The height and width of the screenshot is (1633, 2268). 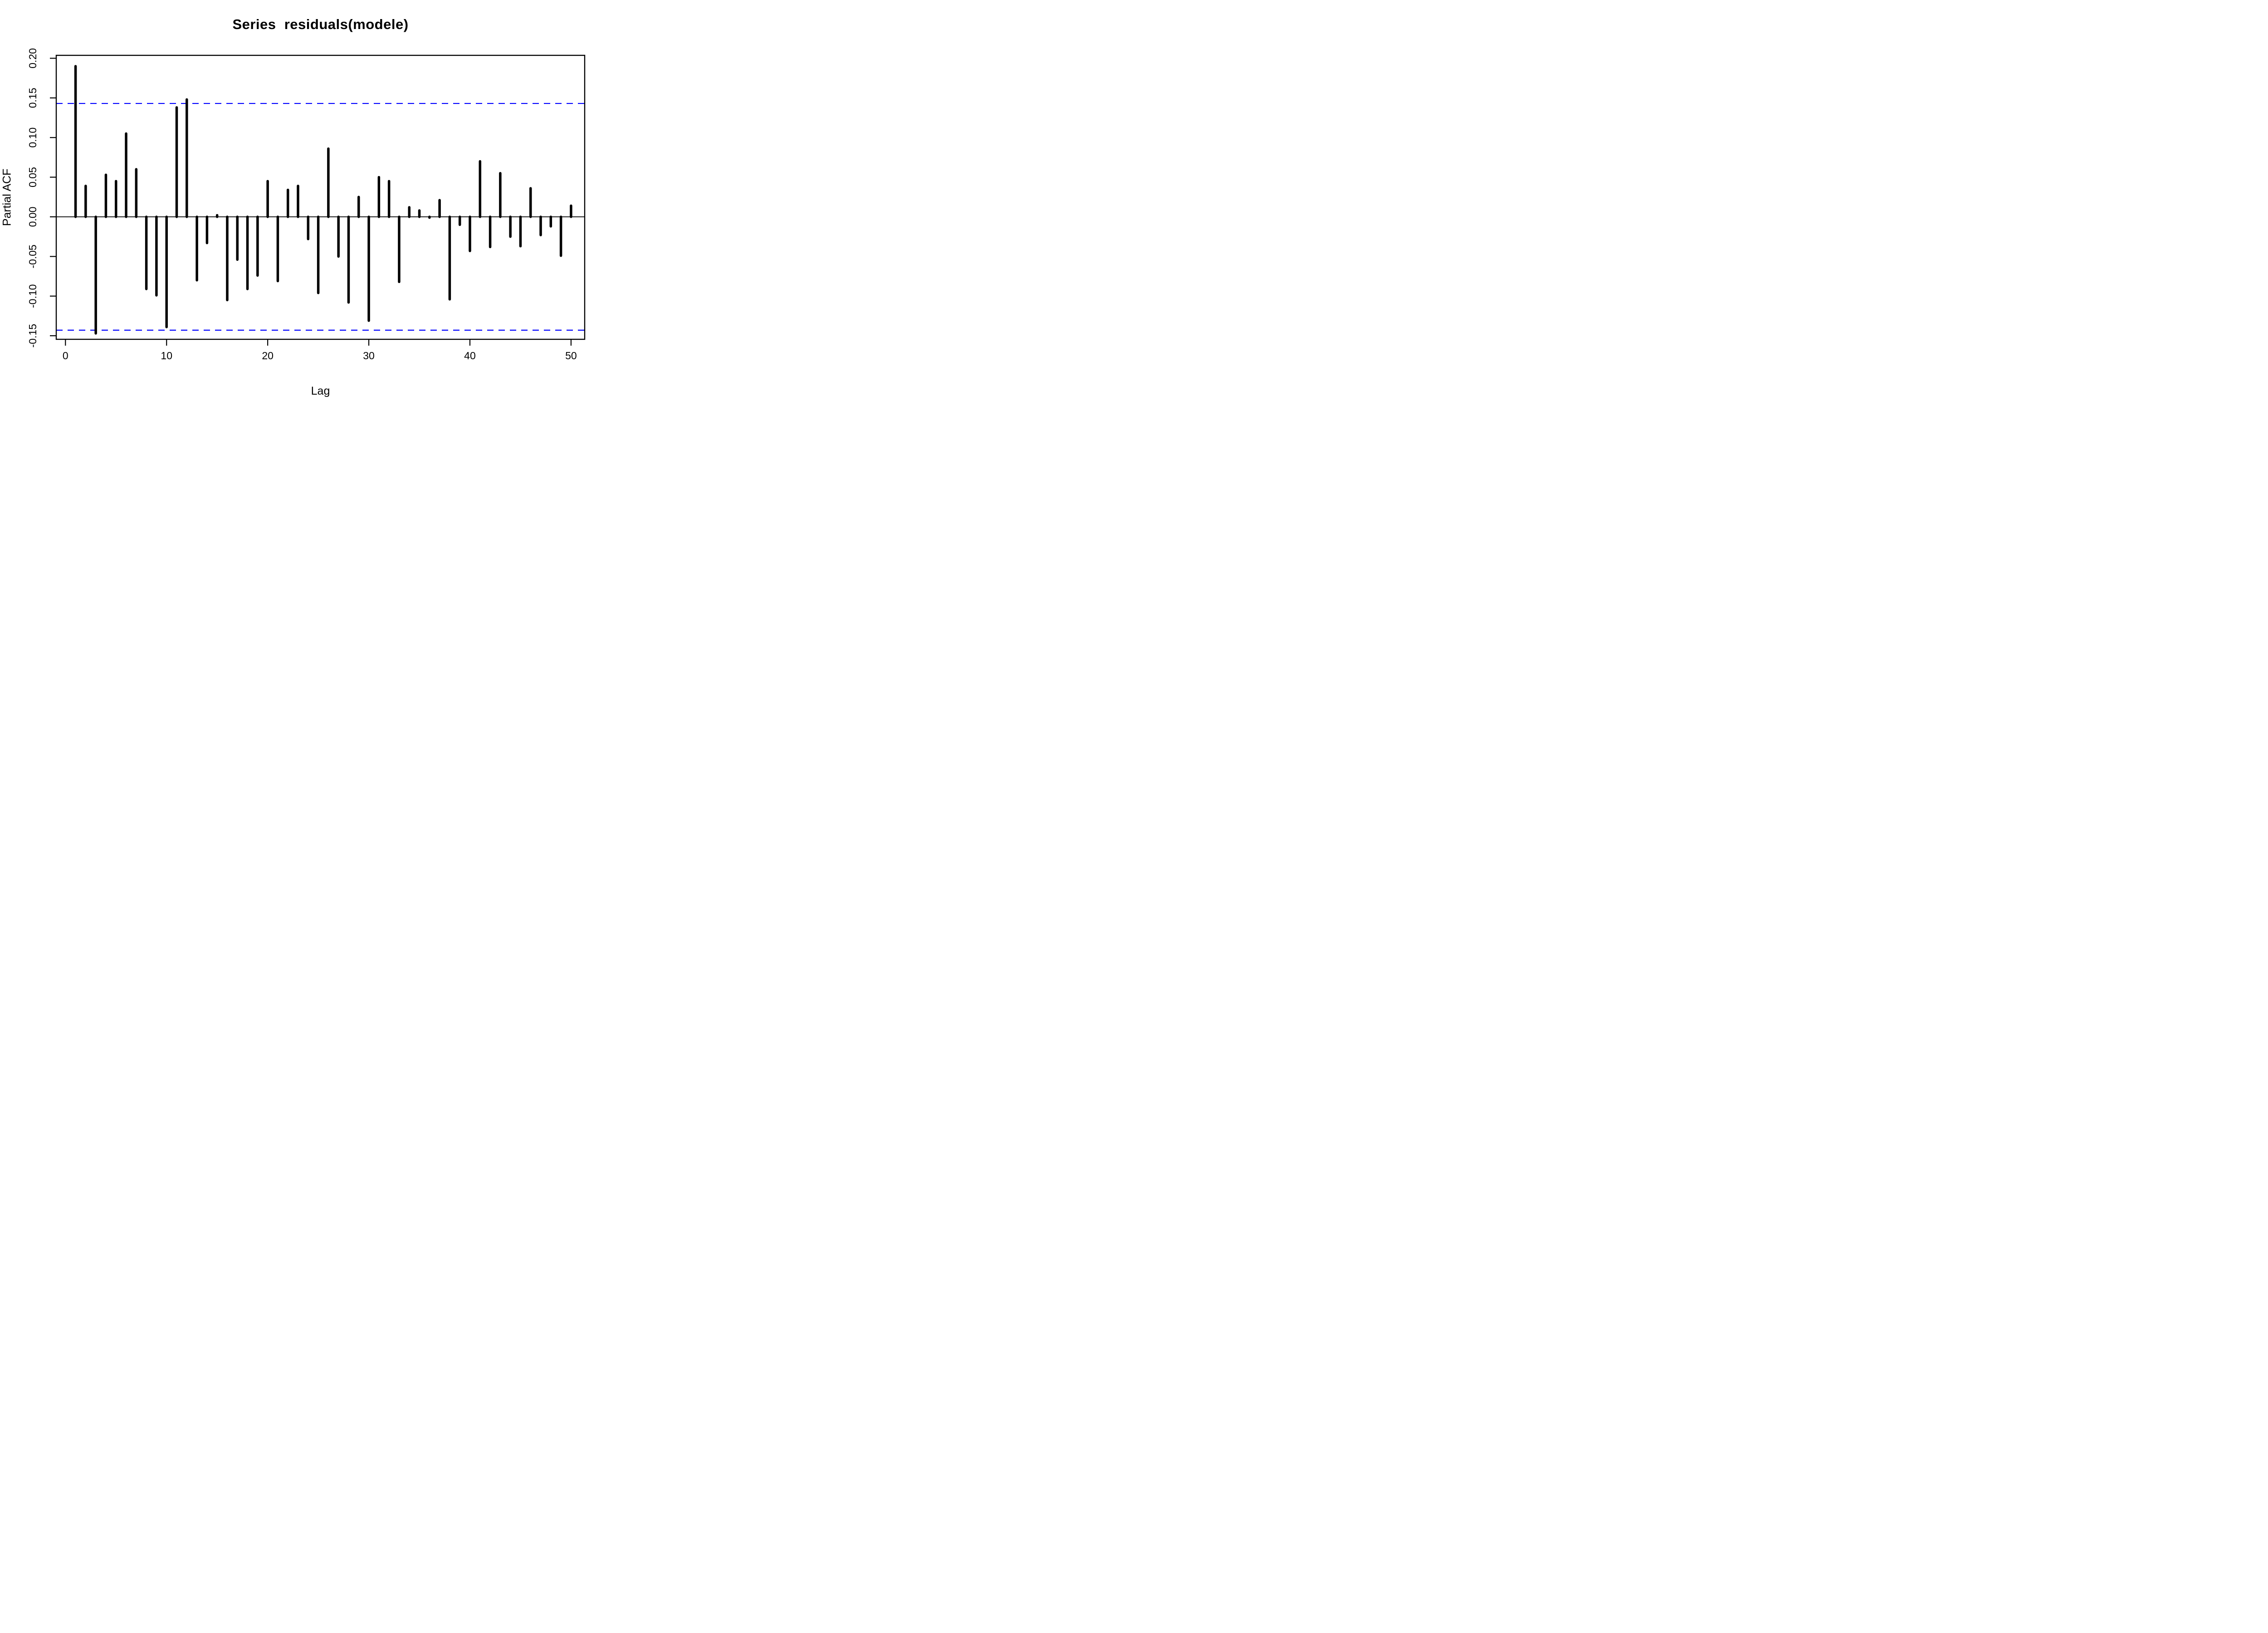 What do you see at coordinates (65, 356) in the screenshot?
I see `x-tick-label: 0` at bounding box center [65, 356].